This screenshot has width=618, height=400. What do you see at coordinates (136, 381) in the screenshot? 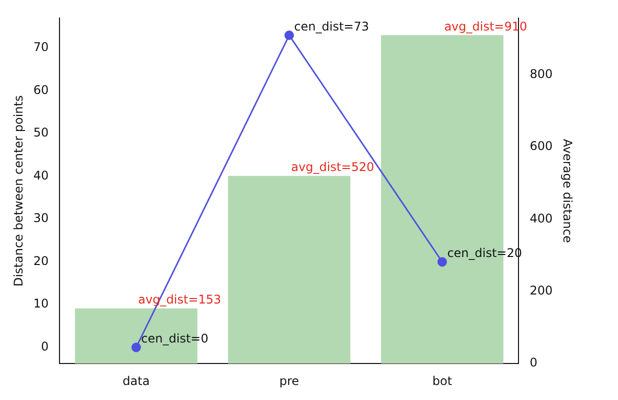
I see `x-tick-label: data` at bounding box center [136, 381].